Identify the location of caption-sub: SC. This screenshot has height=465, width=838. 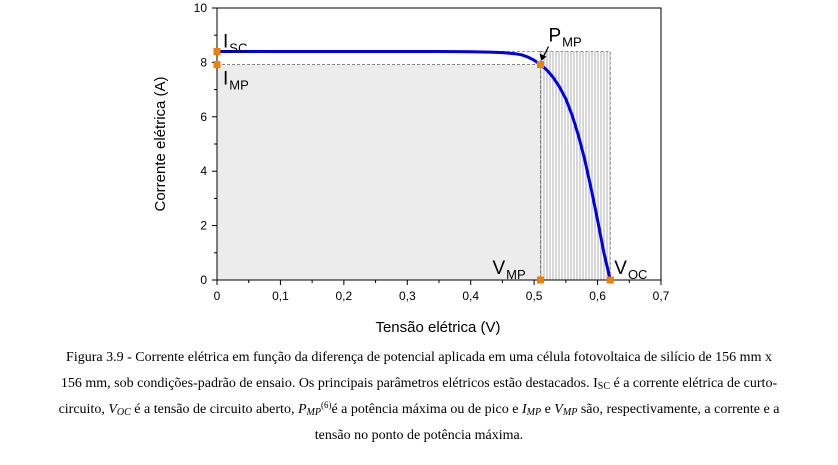
(603, 386).